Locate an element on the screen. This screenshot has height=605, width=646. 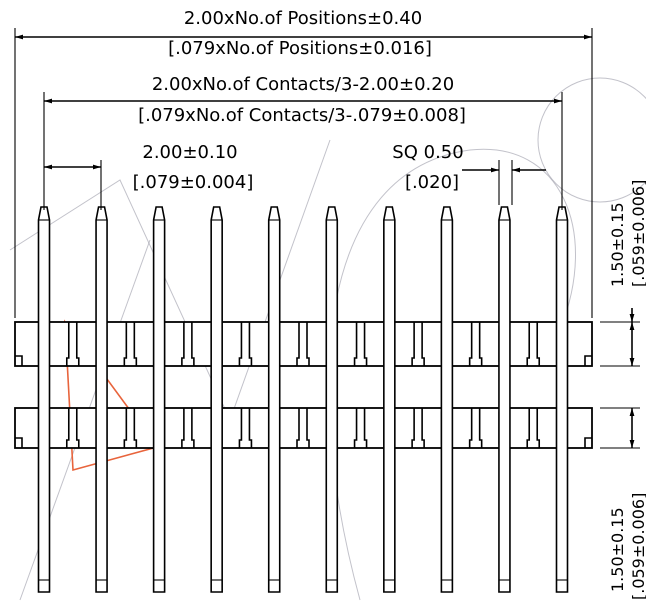
overall-dim-mm: 2.00xNo.of Positions±0.40 is located at coordinates (303, 18).